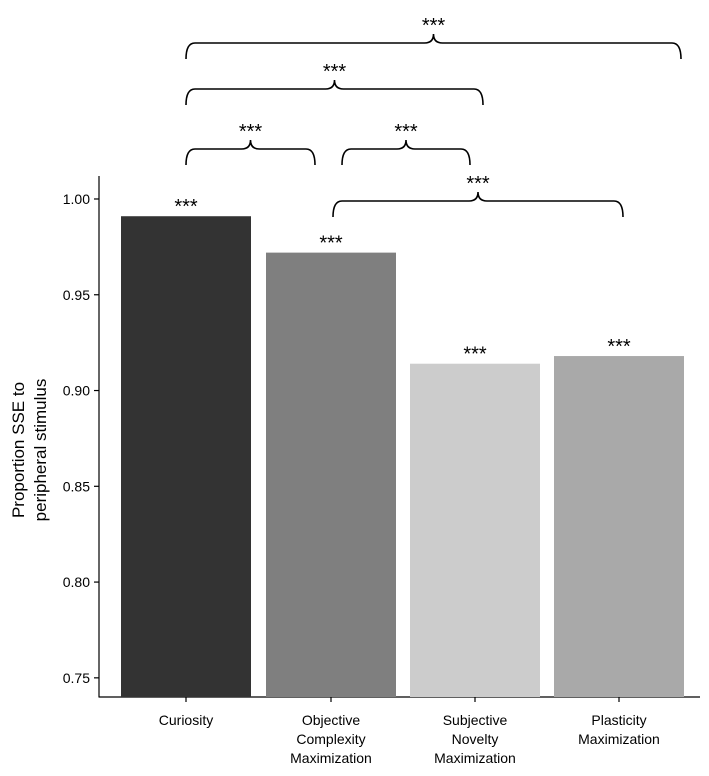 The height and width of the screenshot is (776, 709). What do you see at coordinates (619, 729) in the screenshot?
I see `x-tick-label: Plasticity Maximization` at bounding box center [619, 729].